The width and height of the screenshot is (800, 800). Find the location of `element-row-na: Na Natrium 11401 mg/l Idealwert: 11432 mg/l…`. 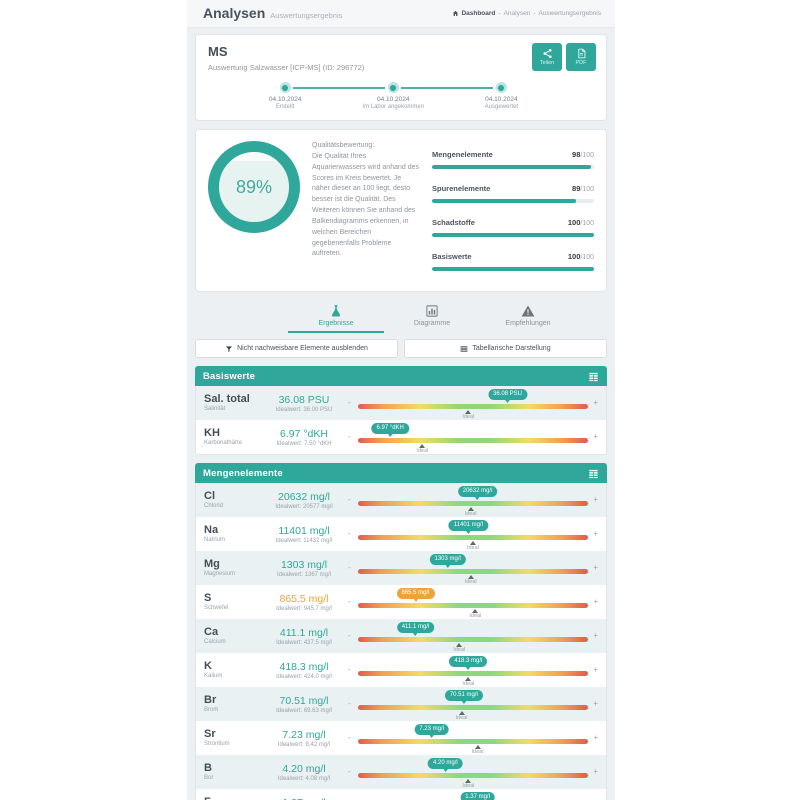

element-row-na: Na Natrium 11401 mg/l Idealwert: 11432 mg/l… is located at coordinates (401, 534).